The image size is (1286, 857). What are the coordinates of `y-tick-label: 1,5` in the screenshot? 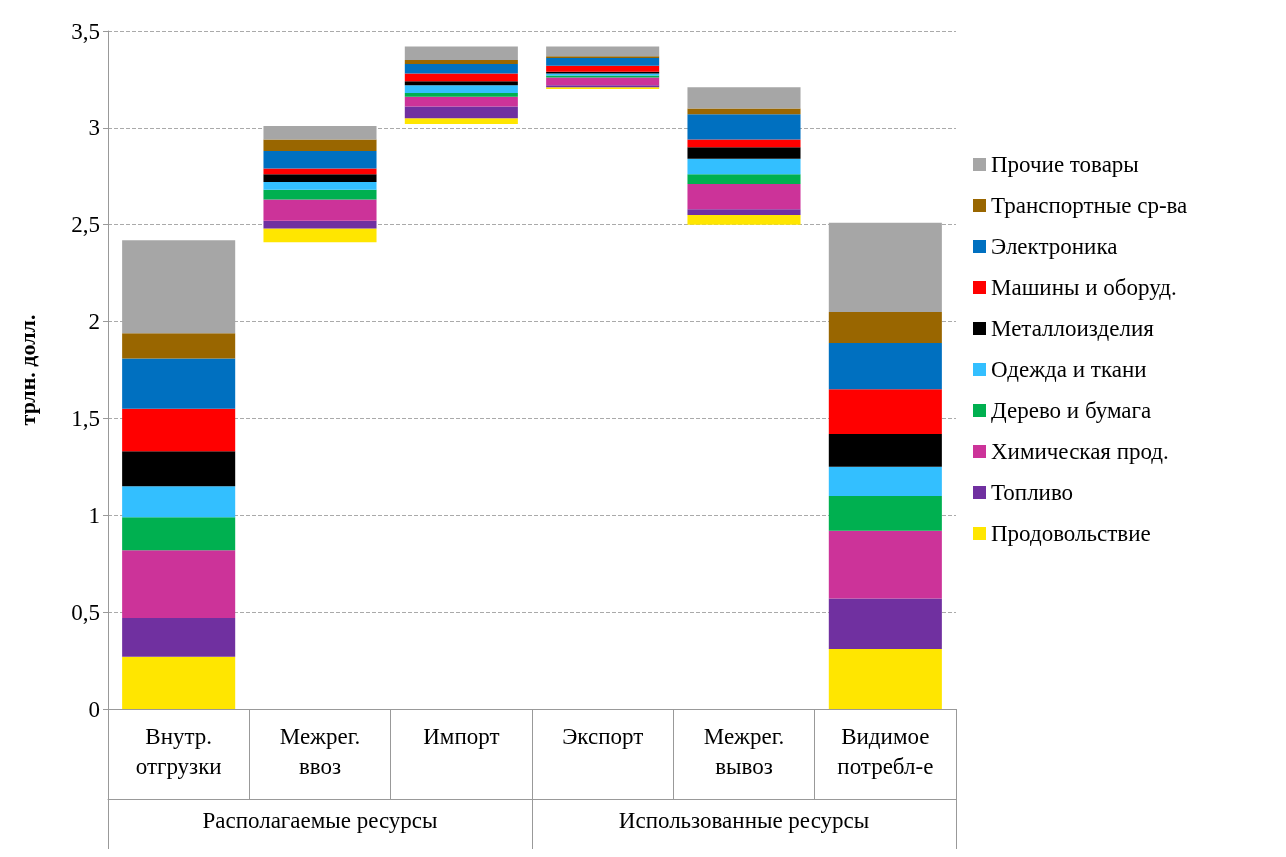 It's located at (85, 418).